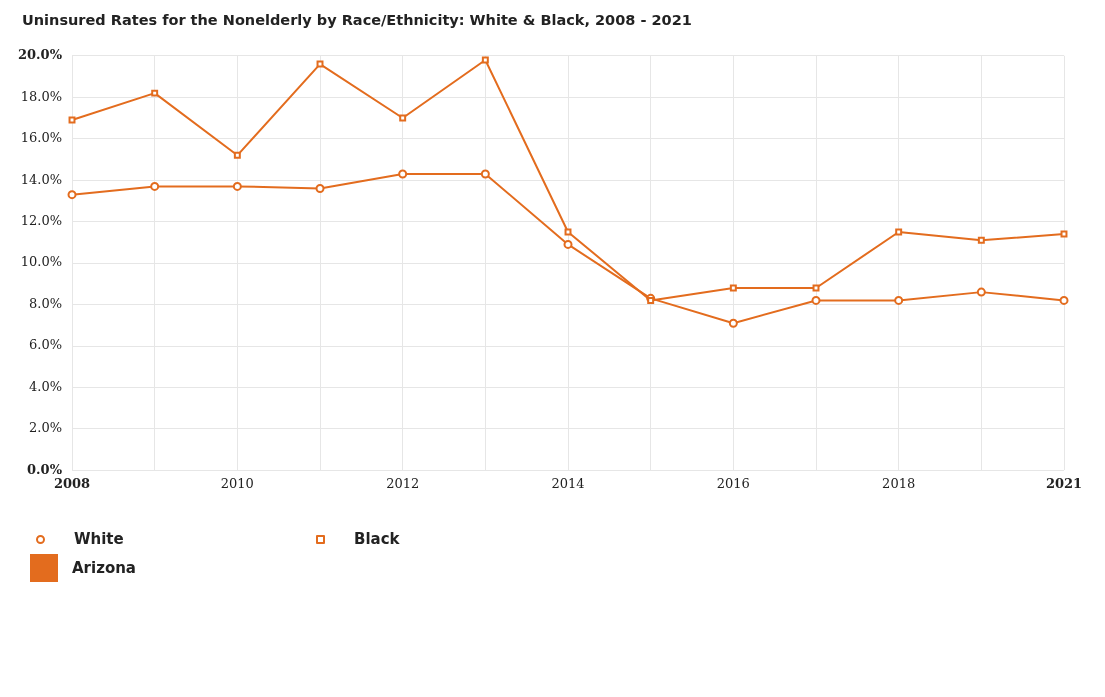 The width and height of the screenshot is (1105, 697). What do you see at coordinates (104, 568) in the screenshot?
I see `legend-title: Arizona` at bounding box center [104, 568].